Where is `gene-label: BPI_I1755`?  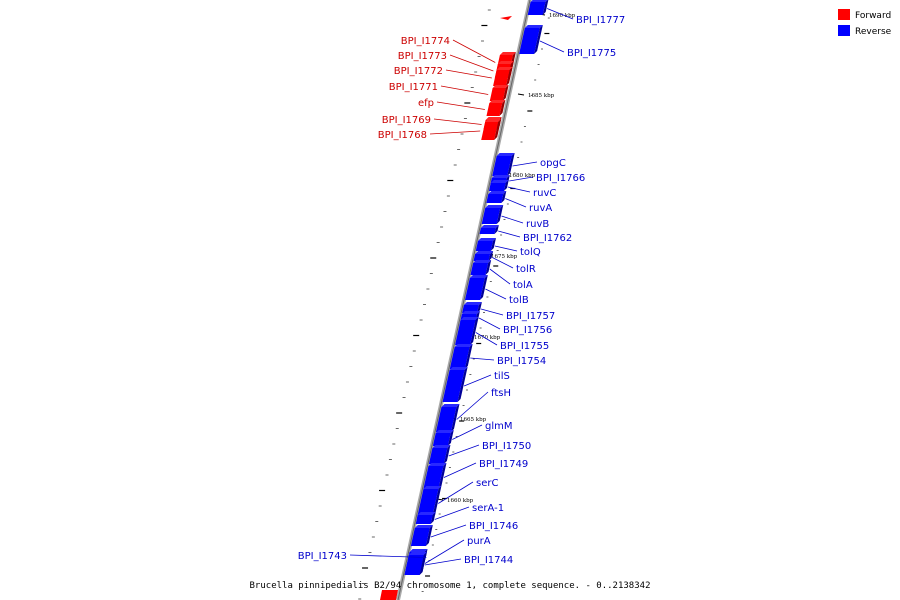 gene-label: BPI_I1755 is located at coordinates (524, 346).